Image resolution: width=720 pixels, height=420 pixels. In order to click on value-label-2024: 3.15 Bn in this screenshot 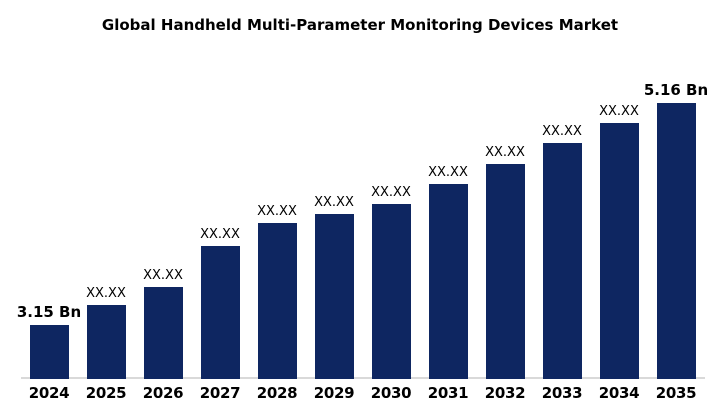, I will do `click(49, 312)`.